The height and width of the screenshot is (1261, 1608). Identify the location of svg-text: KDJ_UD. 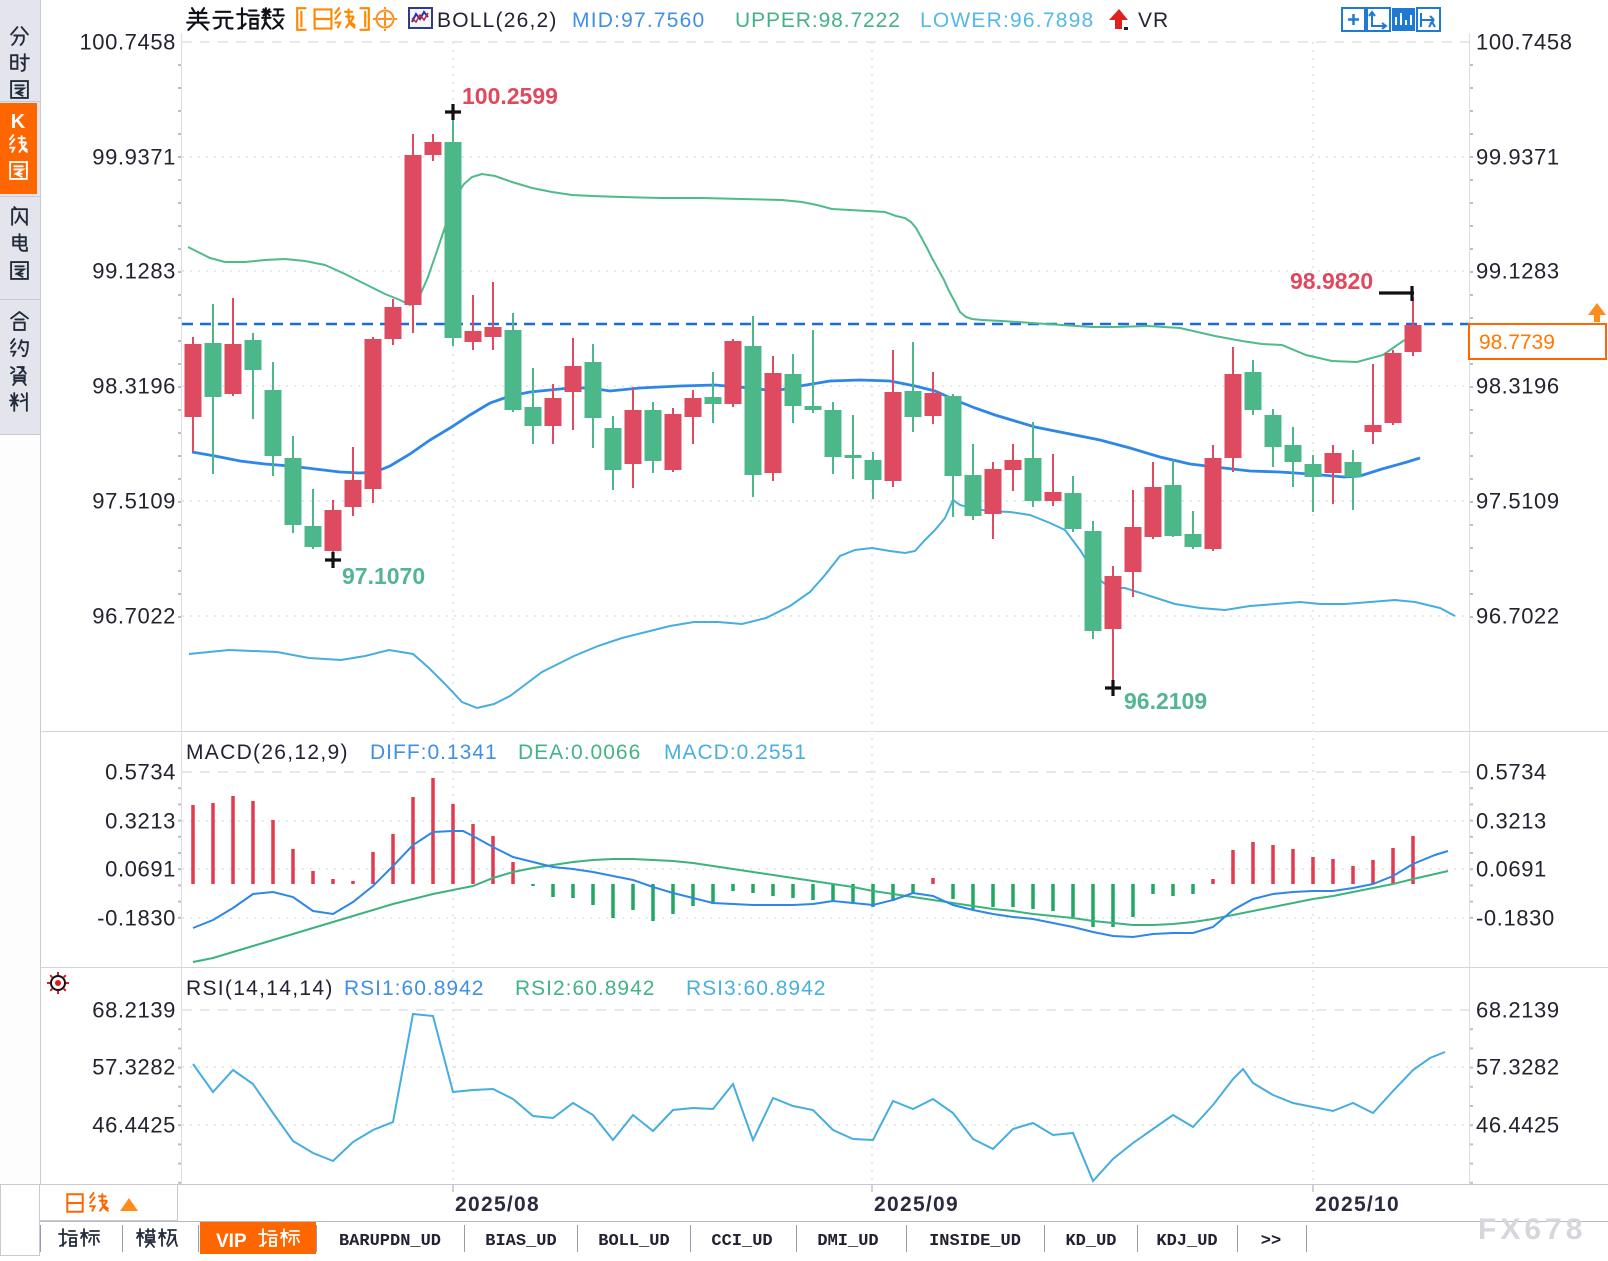
(1186, 1241).